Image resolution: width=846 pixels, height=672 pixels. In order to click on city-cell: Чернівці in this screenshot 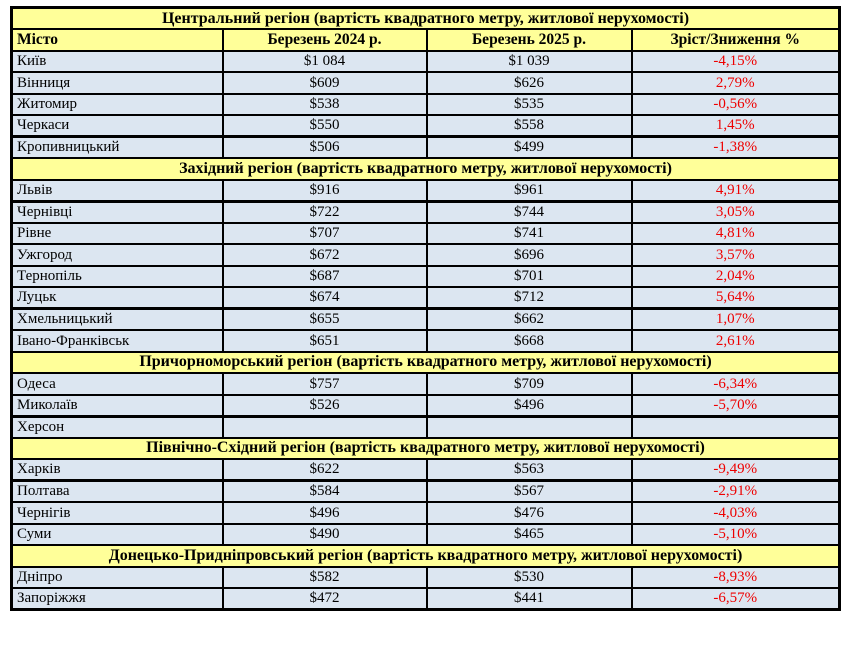, I will do `click(117, 212)`.